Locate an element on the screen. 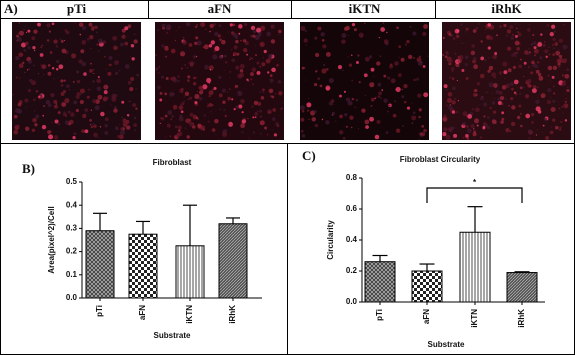 This screenshot has width=575, height=355. x-tick-label: iKTN is located at coordinates (189, 314).